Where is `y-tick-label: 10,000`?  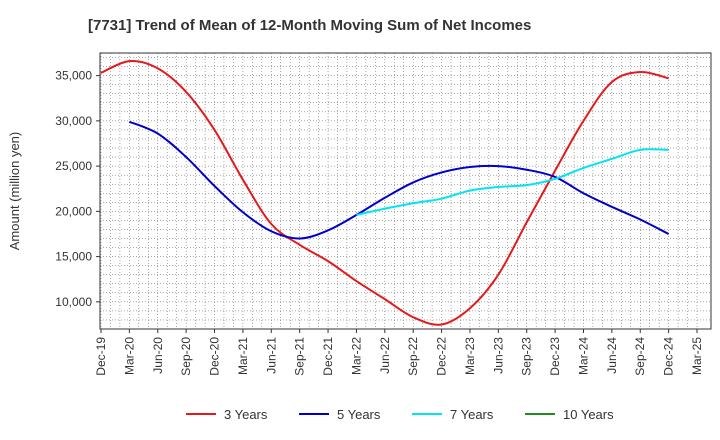 y-tick-label: 10,000 is located at coordinates (73, 302).